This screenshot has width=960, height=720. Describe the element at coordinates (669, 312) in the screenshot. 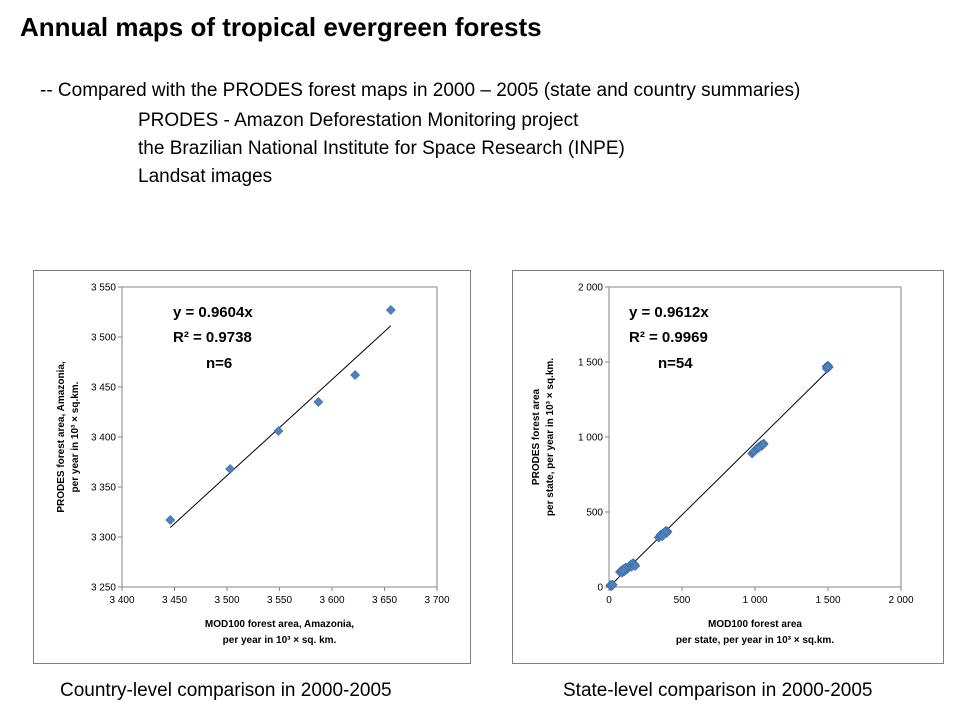

I see `equation-label: y = 0.9612x` at that location.